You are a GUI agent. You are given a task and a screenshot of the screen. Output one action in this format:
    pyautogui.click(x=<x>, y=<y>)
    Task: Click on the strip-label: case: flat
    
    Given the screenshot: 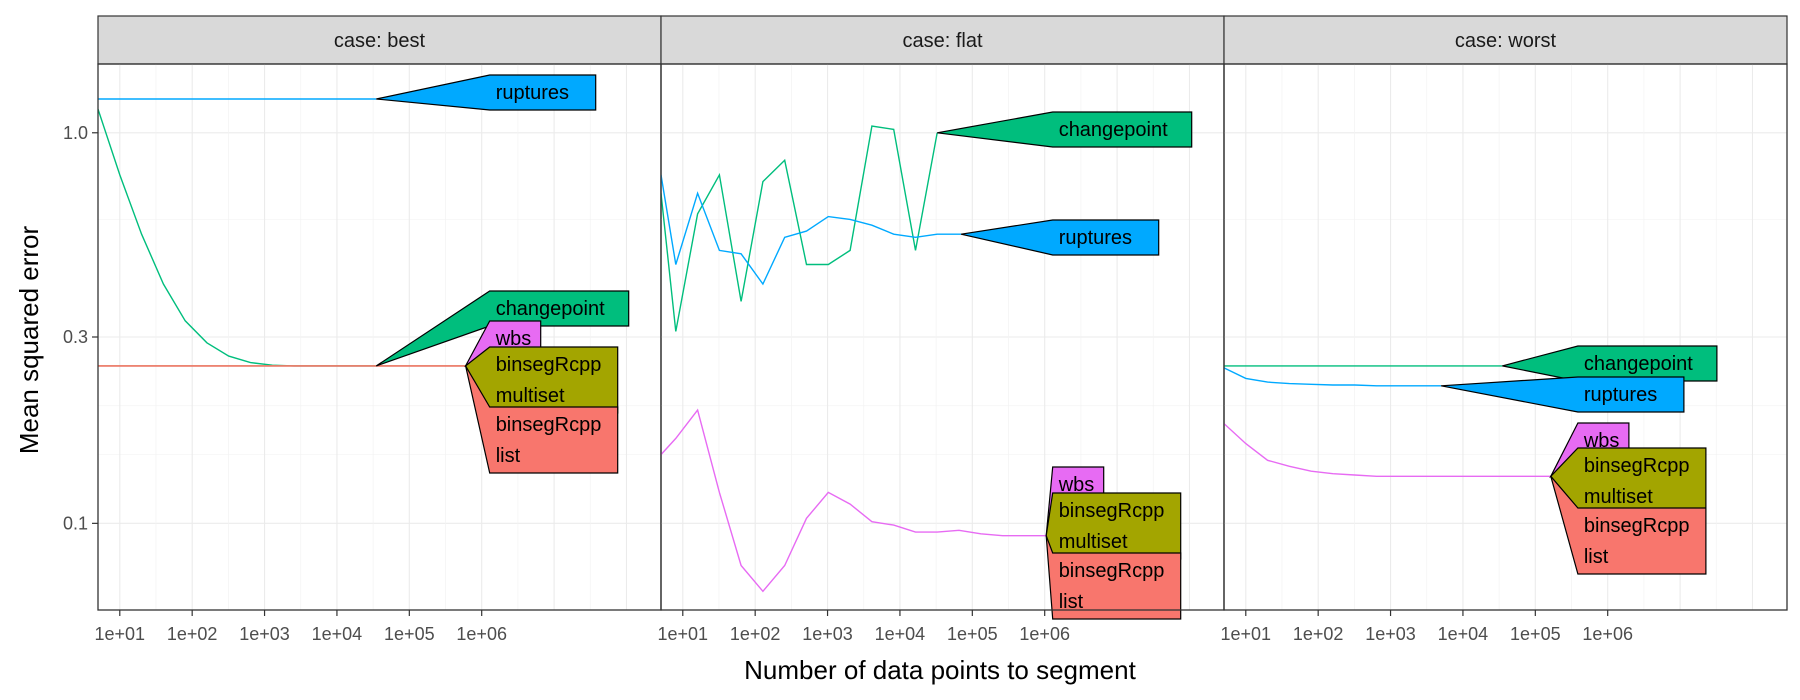 What is the action you would take?
    pyautogui.click(x=942, y=41)
    